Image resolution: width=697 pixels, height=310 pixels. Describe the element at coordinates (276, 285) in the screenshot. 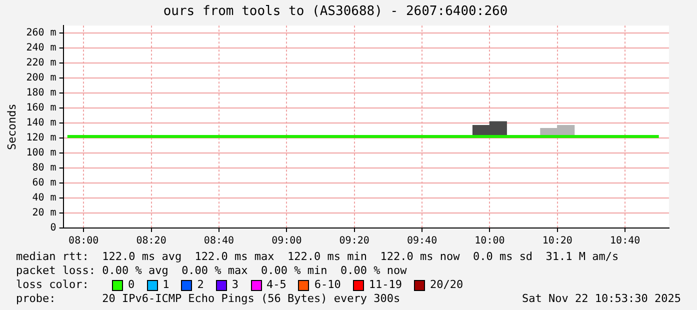

I see `text: 4-5` at that location.